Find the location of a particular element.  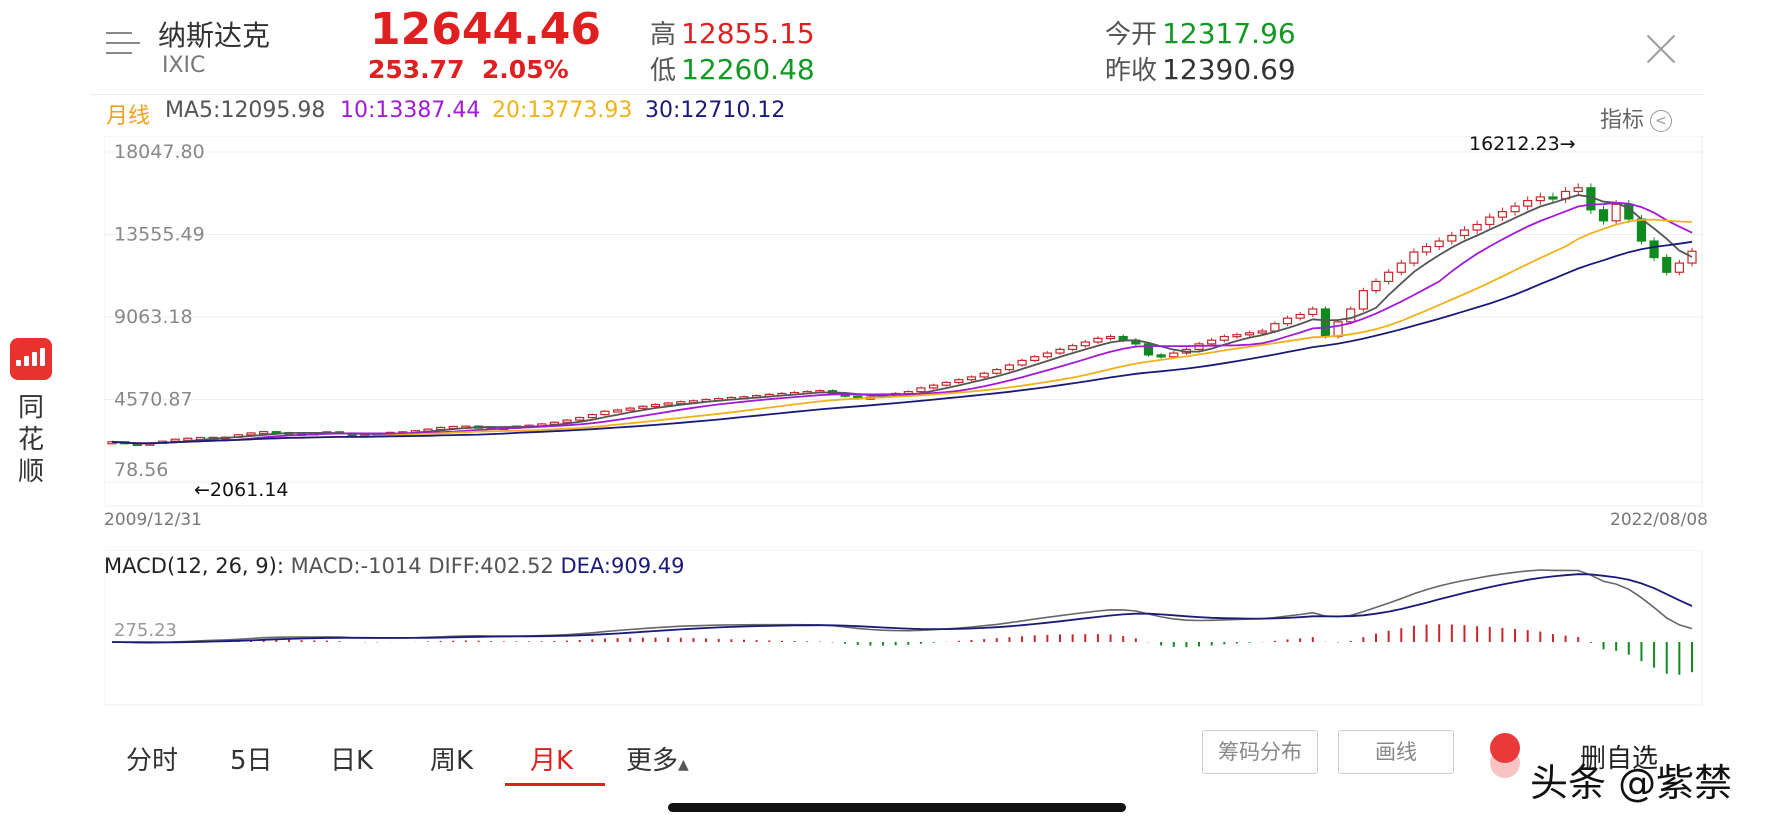

dea-value: DEA:909.49 is located at coordinates (622, 566).